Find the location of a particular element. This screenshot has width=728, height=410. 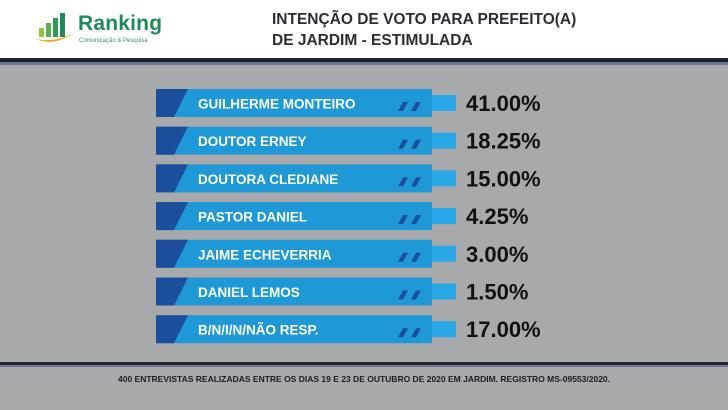

title-line-2: DE JARDIM - ESTIMULADA is located at coordinates (372, 40).